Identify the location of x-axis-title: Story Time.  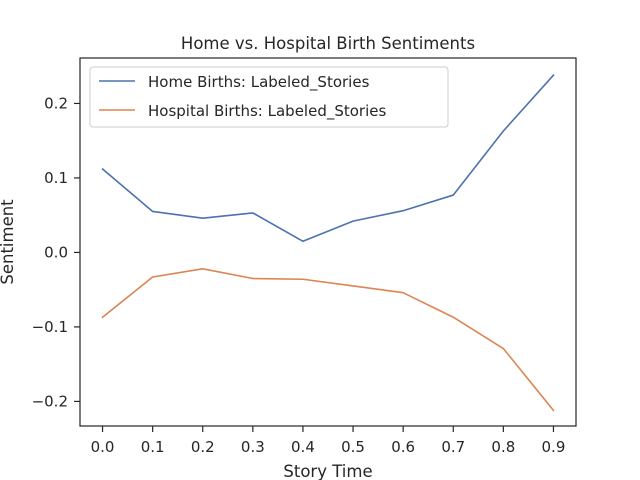
(327, 471).